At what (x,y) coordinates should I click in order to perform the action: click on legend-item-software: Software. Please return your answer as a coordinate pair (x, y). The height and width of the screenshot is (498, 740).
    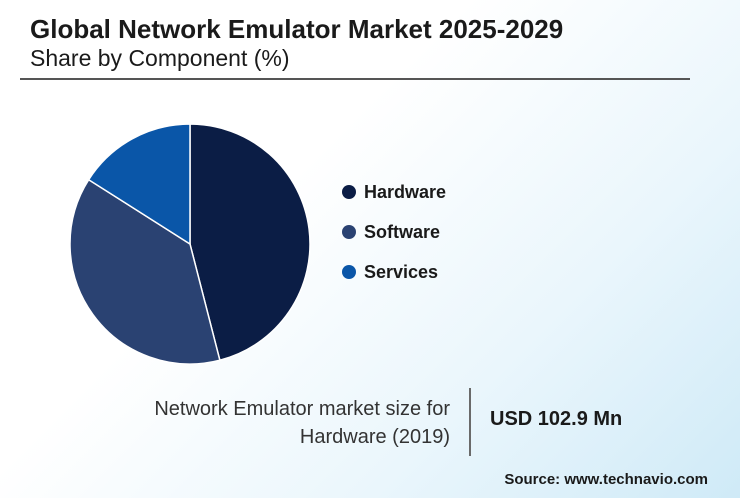
    Looking at the image, I should click on (394, 232).